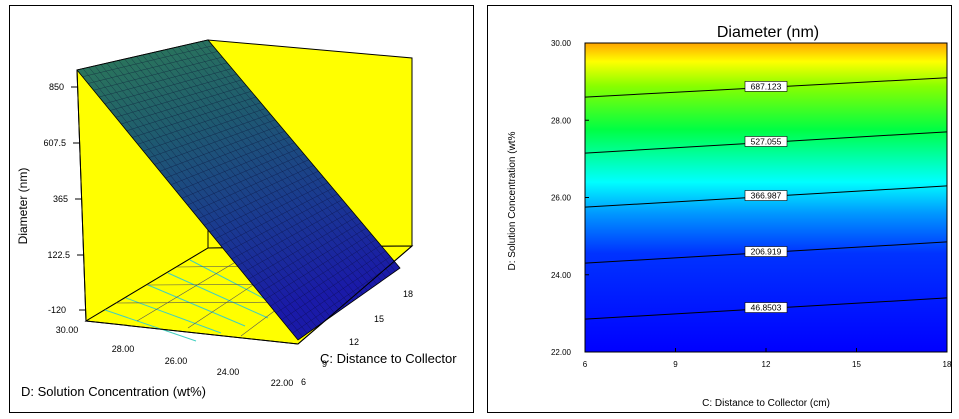 This screenshot has height=419, width=959. Describe the element at coordinates (767, 358) in the screenshot. I see `contour-x-ticks: 6 9 12 15 18` at that location.